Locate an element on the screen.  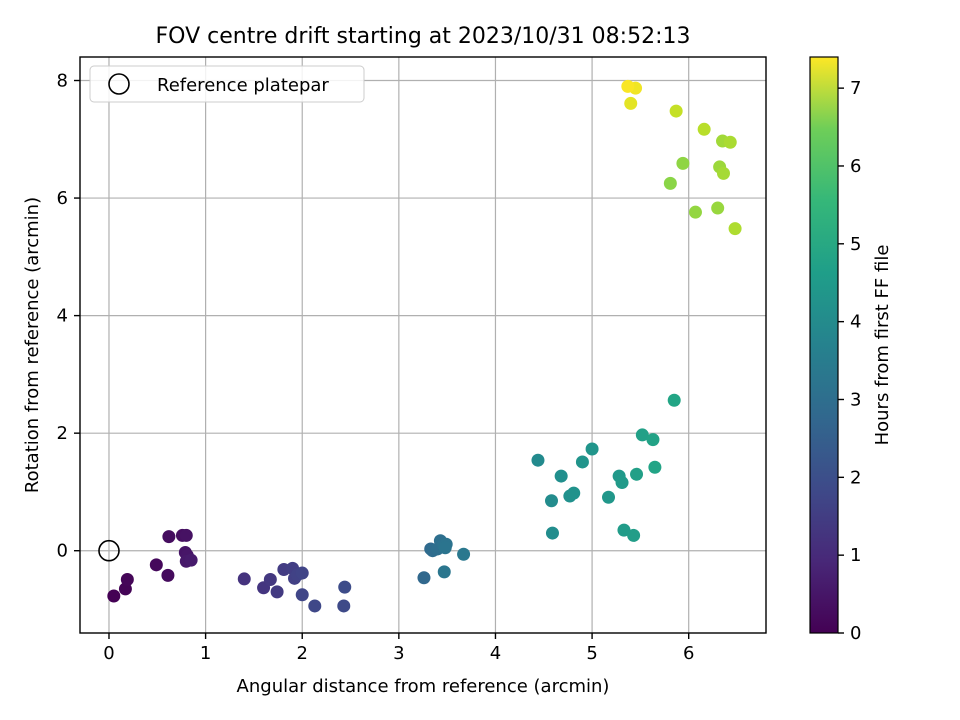
legend-box is located at coordinates (227, 84).